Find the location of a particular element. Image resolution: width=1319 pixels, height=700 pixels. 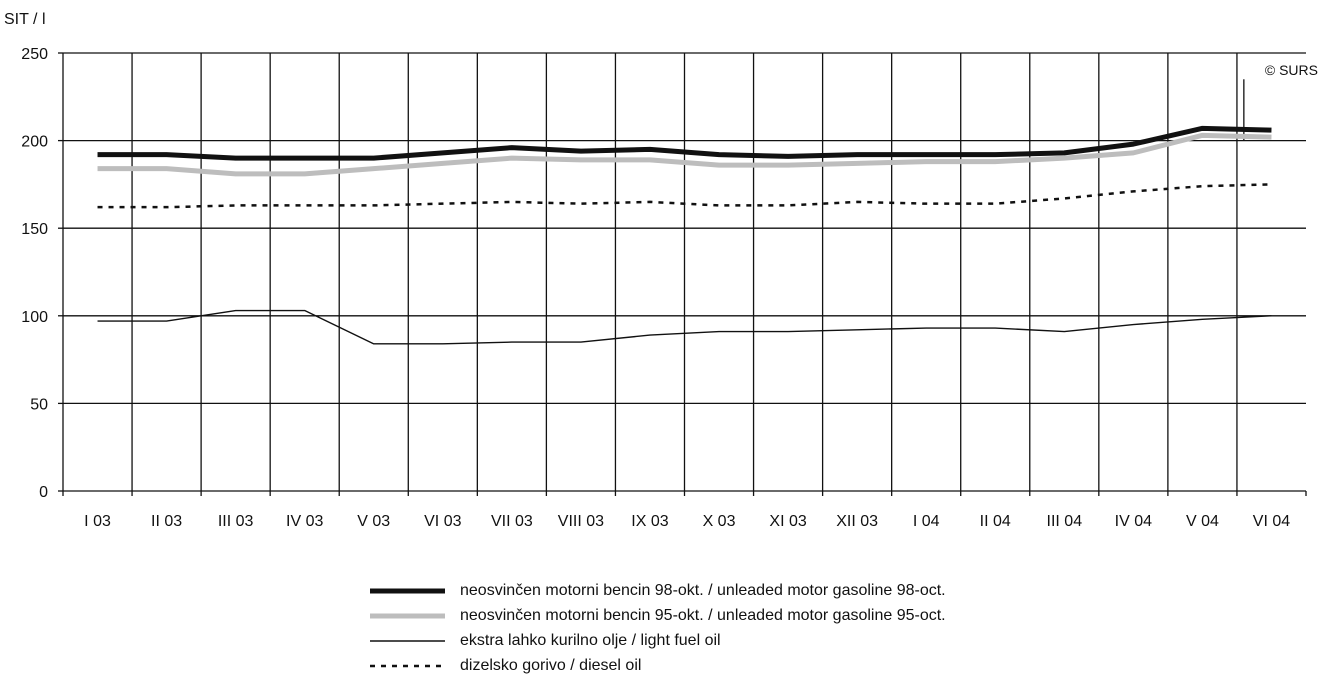

y-tick-label: 250 is located at coordinates (34, 54).